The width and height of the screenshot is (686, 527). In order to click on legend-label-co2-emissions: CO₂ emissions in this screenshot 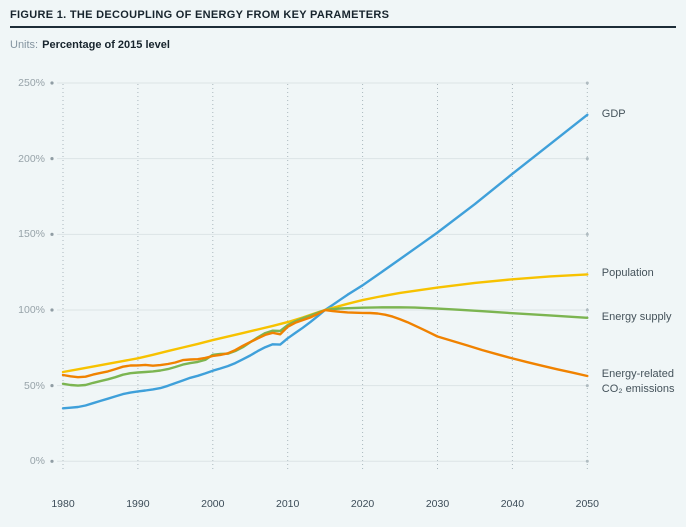, I will do `click(638, 388)`.